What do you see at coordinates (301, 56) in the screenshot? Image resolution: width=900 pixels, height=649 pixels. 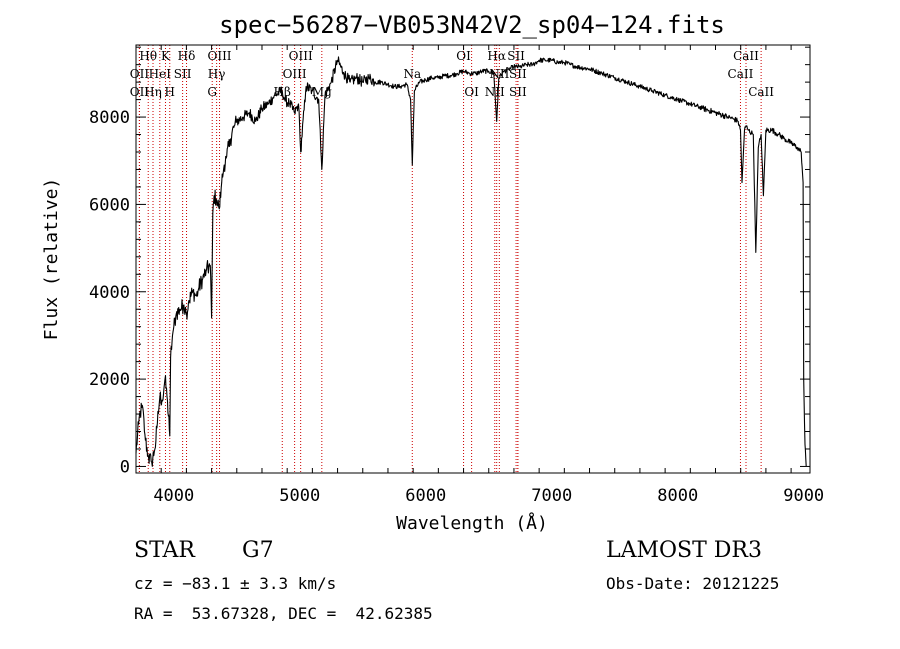 I see `line-label-12: OIII` at bounding box center [301, 56].